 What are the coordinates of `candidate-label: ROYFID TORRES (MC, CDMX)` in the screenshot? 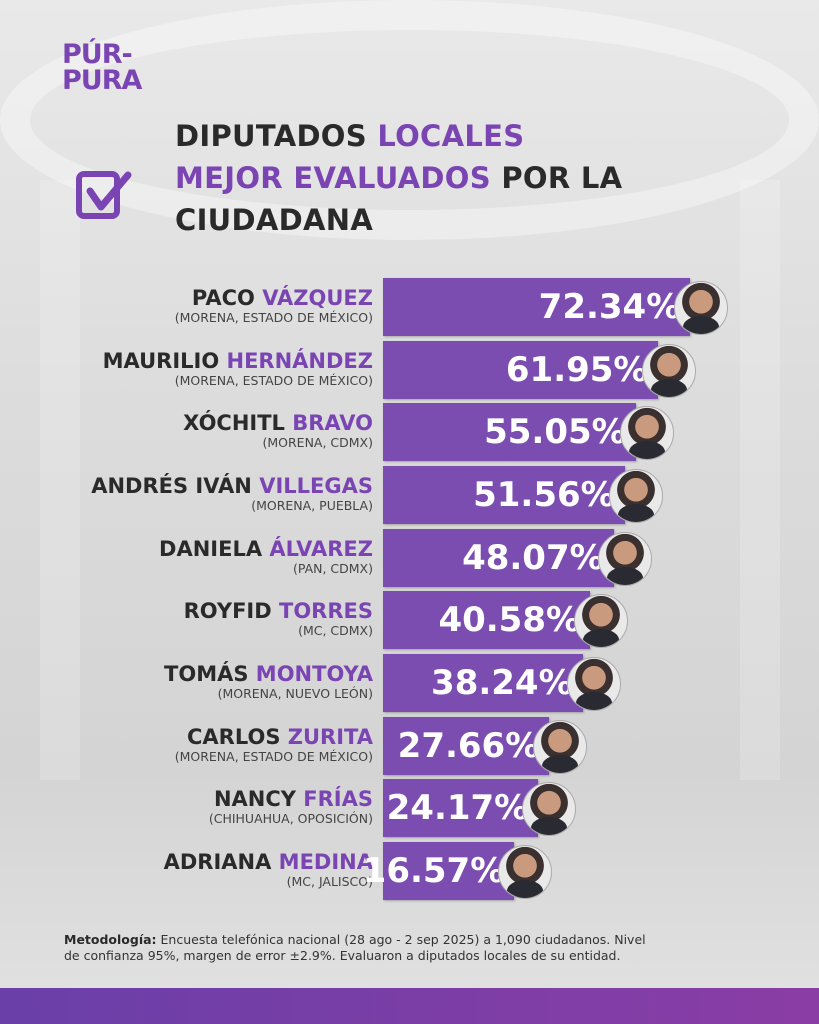 It's located at (278, 619).